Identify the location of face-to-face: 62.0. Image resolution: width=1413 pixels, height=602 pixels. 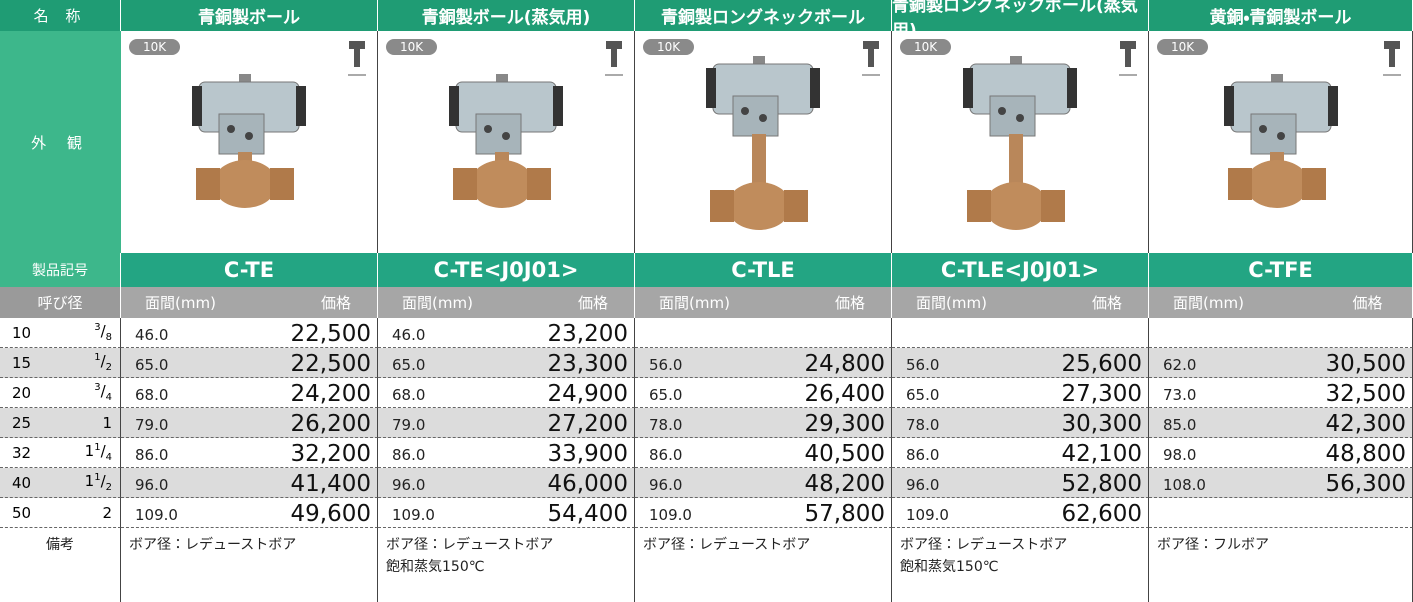
(1180, 365).